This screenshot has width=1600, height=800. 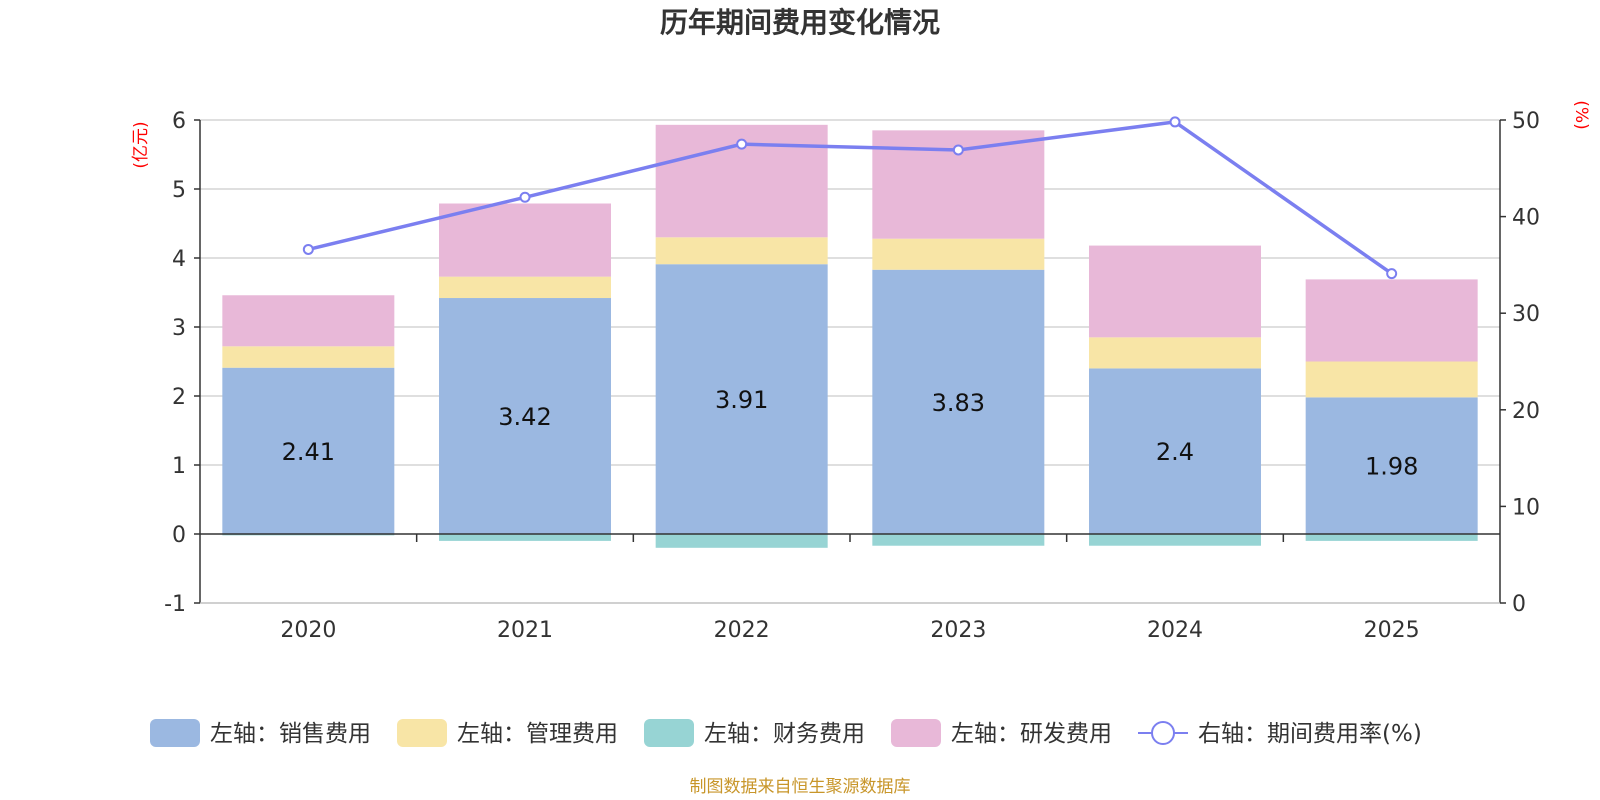 What do you see at coordinates (179, 121) in the screenshot?
I see `left-tick-label: 6` at bounding box center [179, 121].